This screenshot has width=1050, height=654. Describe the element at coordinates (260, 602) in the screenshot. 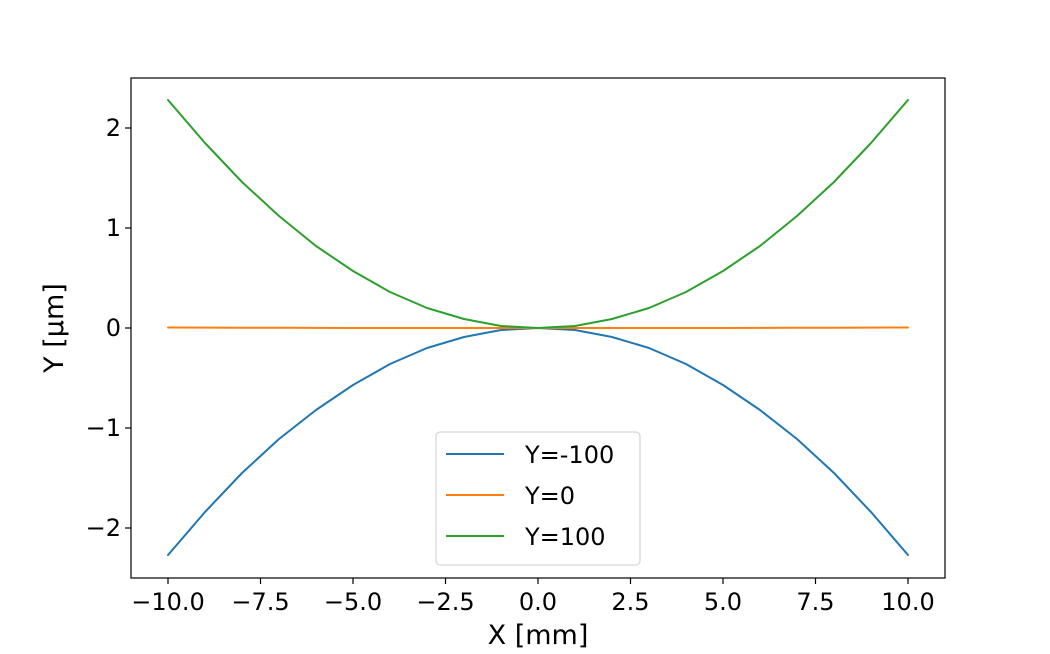

I see `x-tick-label: −7.5` at that location.